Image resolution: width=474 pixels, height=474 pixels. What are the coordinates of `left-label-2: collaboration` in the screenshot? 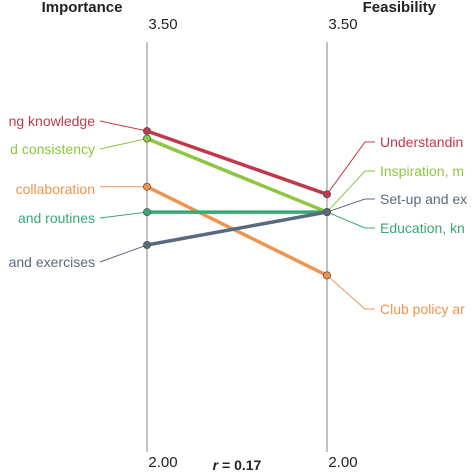 It's located at (55, 189).